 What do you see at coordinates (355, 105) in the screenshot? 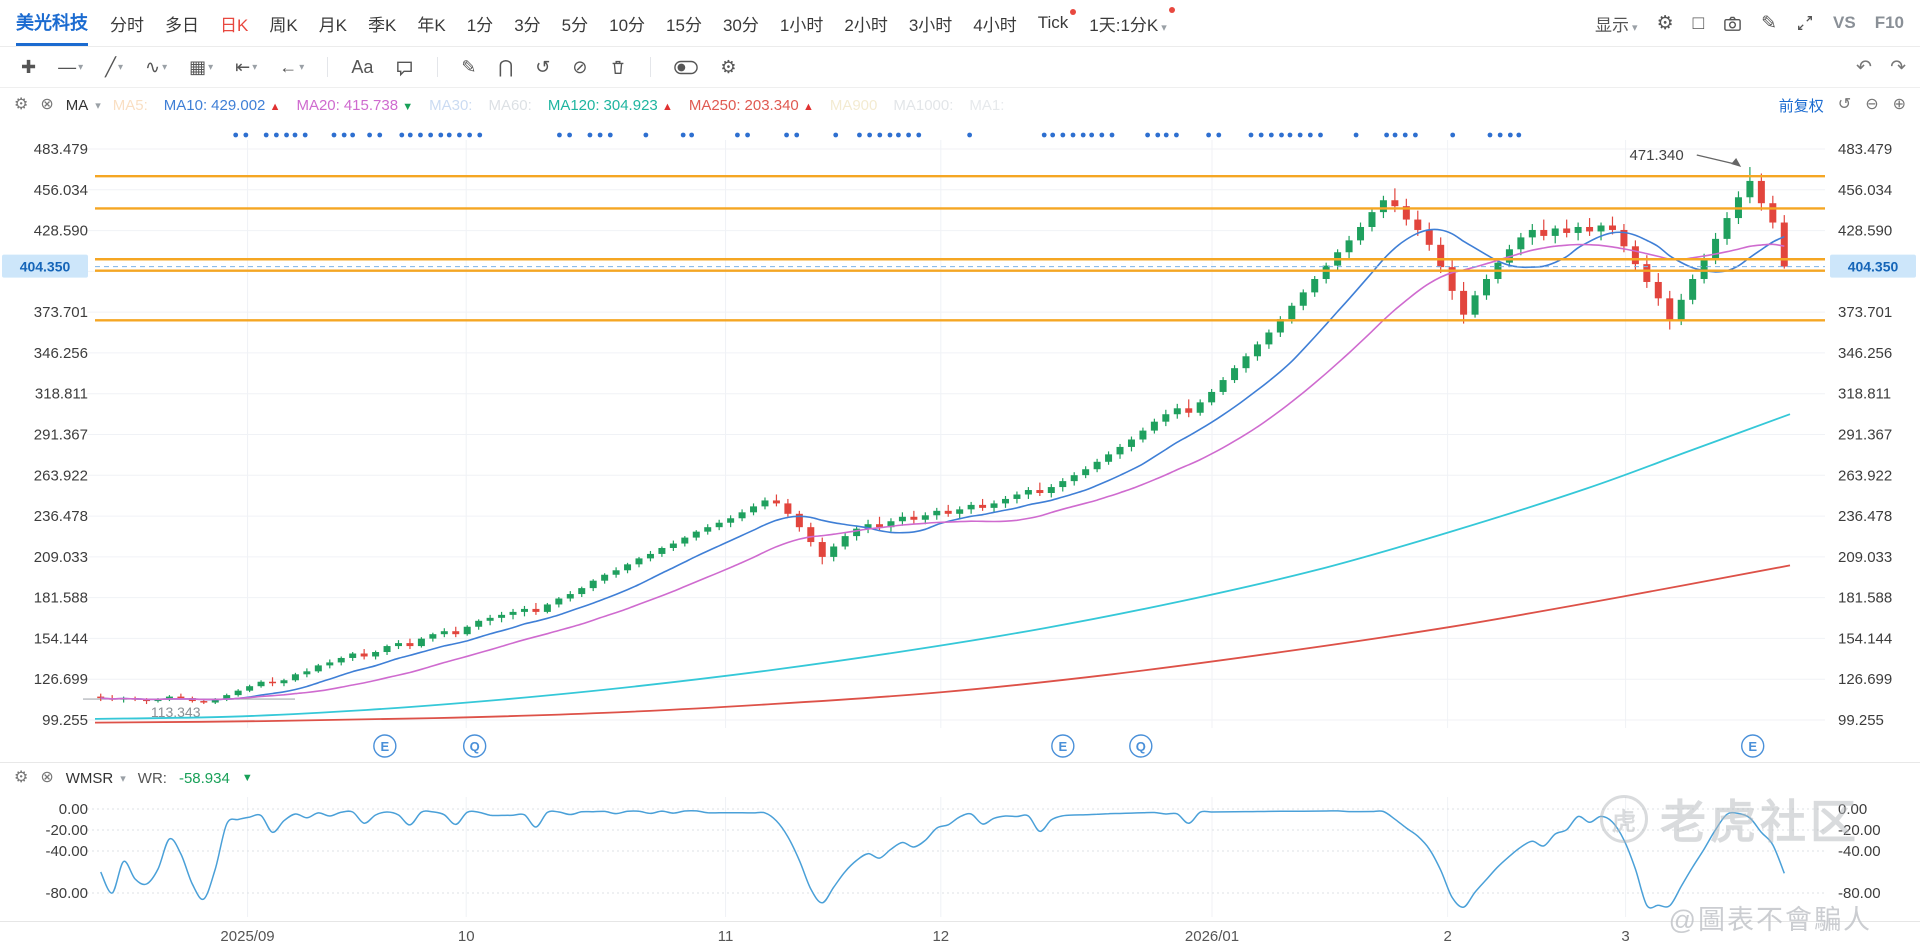
I see `ma-item-ma20: MA20: 415.738 ▼` at bounding box center [355, 105].